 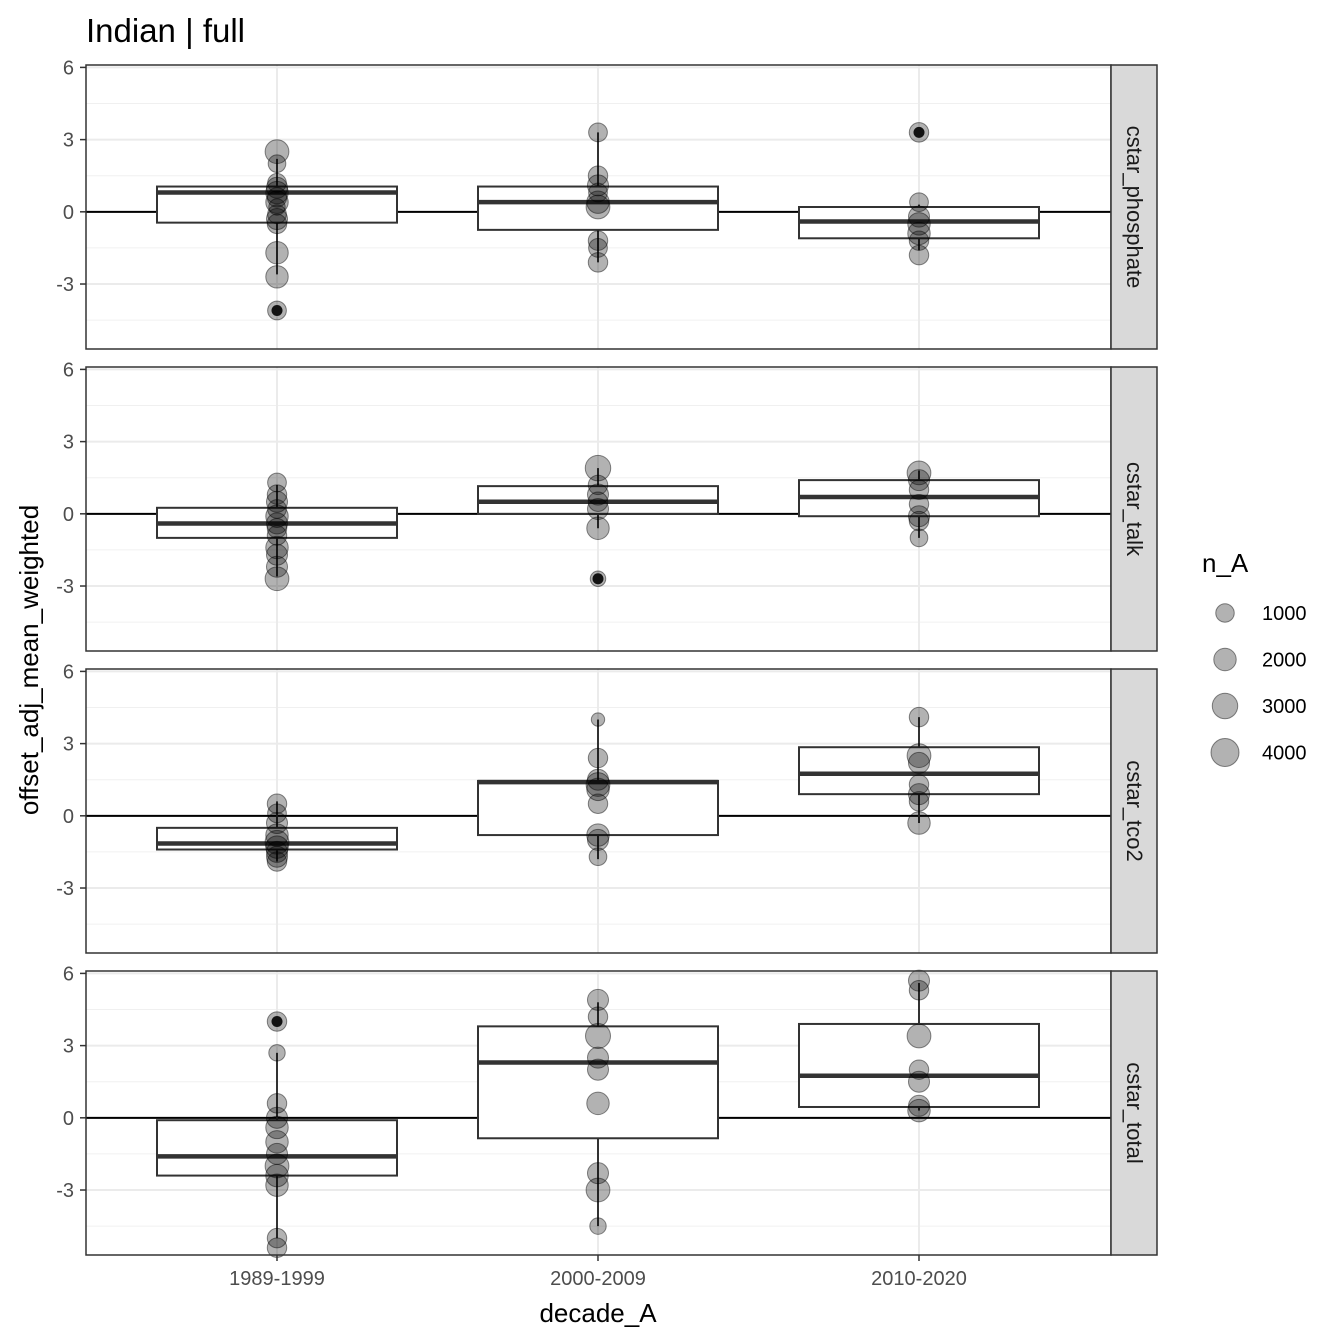 I want to click on legend-key-label: 2000, so click(x=1284, y=661).